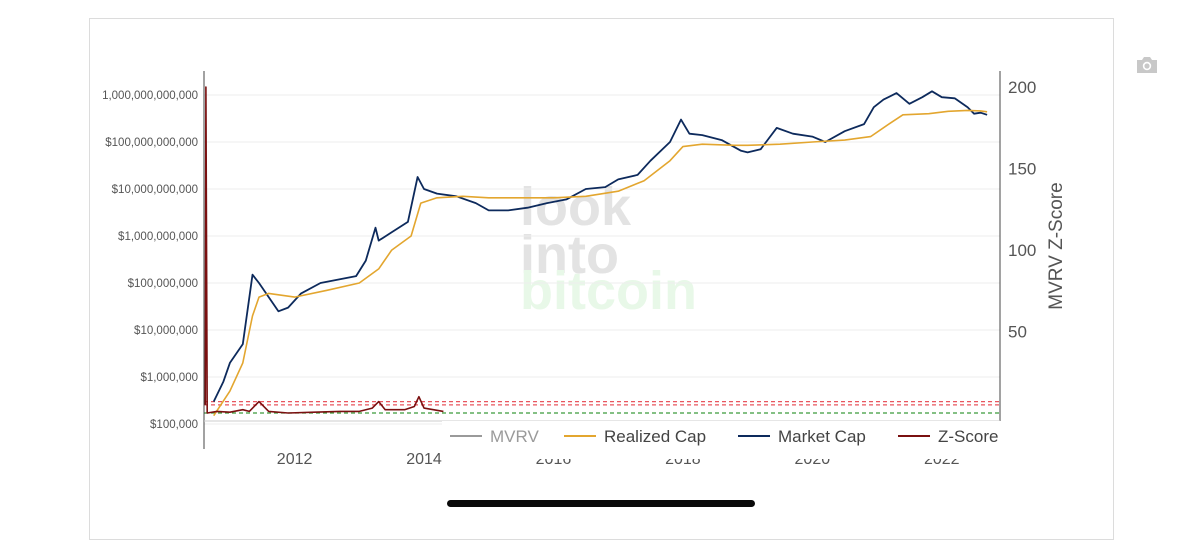 The height and width of the screenshot is (540, 1200). Describe the element at coordinates (822, 436) in the screenshot. I see `legend-label: Market Cap` at that location.